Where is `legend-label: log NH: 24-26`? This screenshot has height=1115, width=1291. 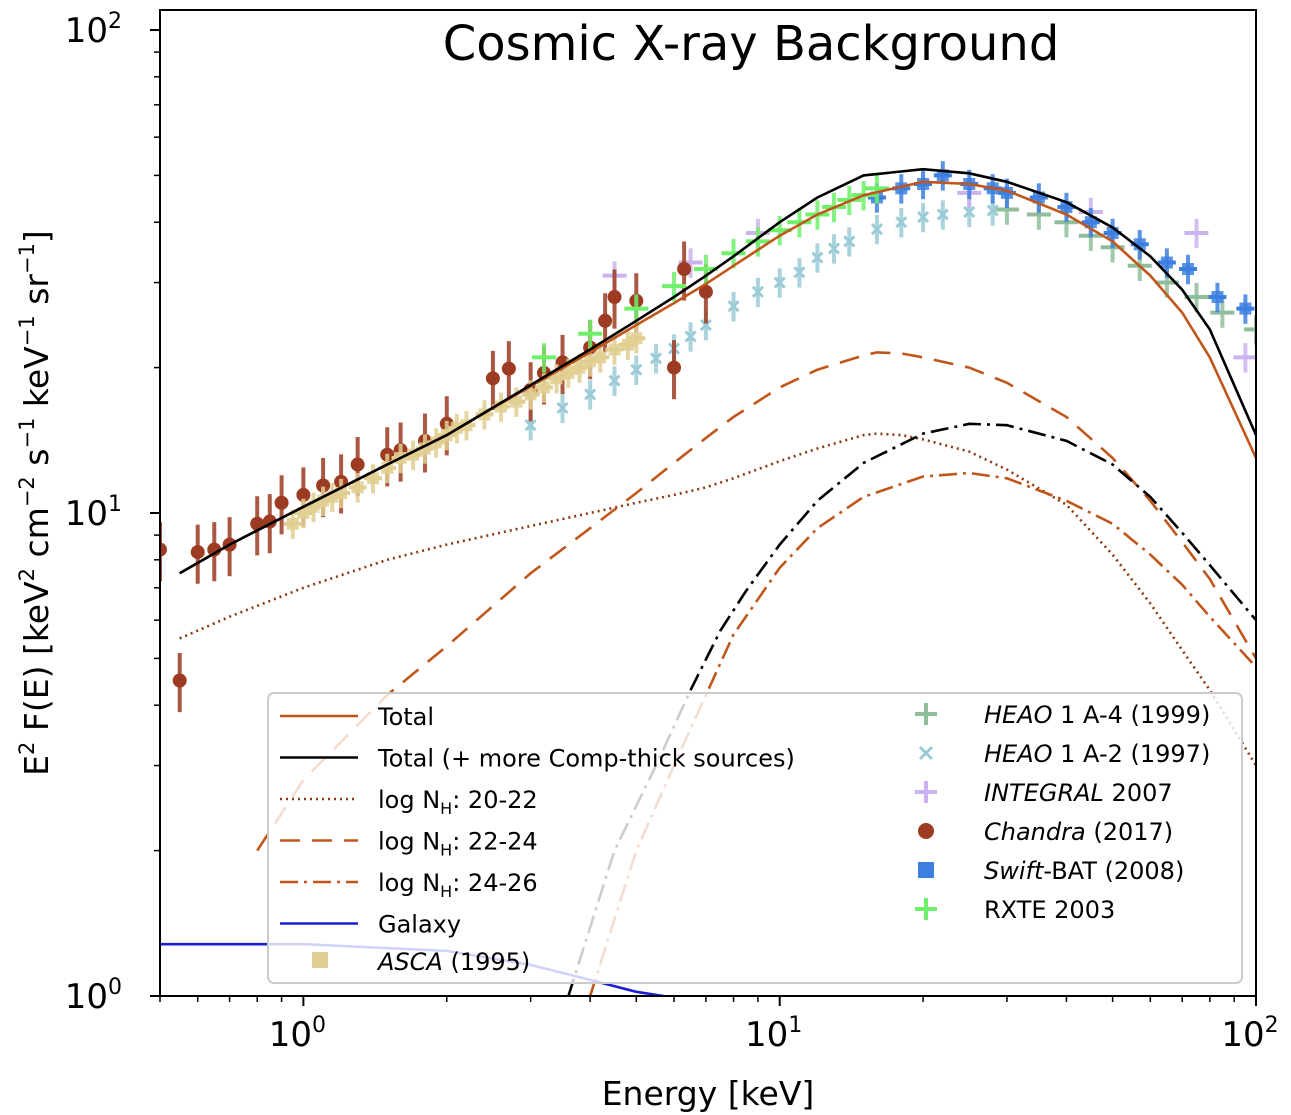 legend-label: log NH: 24-26 is located at coordinates (458, 885).